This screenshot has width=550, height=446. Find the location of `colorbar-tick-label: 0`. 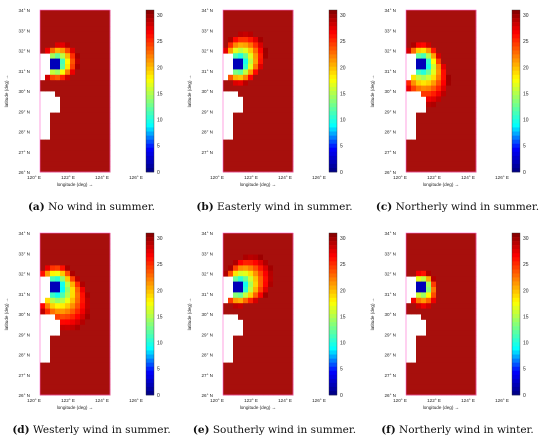

colorbar-tick-label: 0 is located at coordinates (158, 396).